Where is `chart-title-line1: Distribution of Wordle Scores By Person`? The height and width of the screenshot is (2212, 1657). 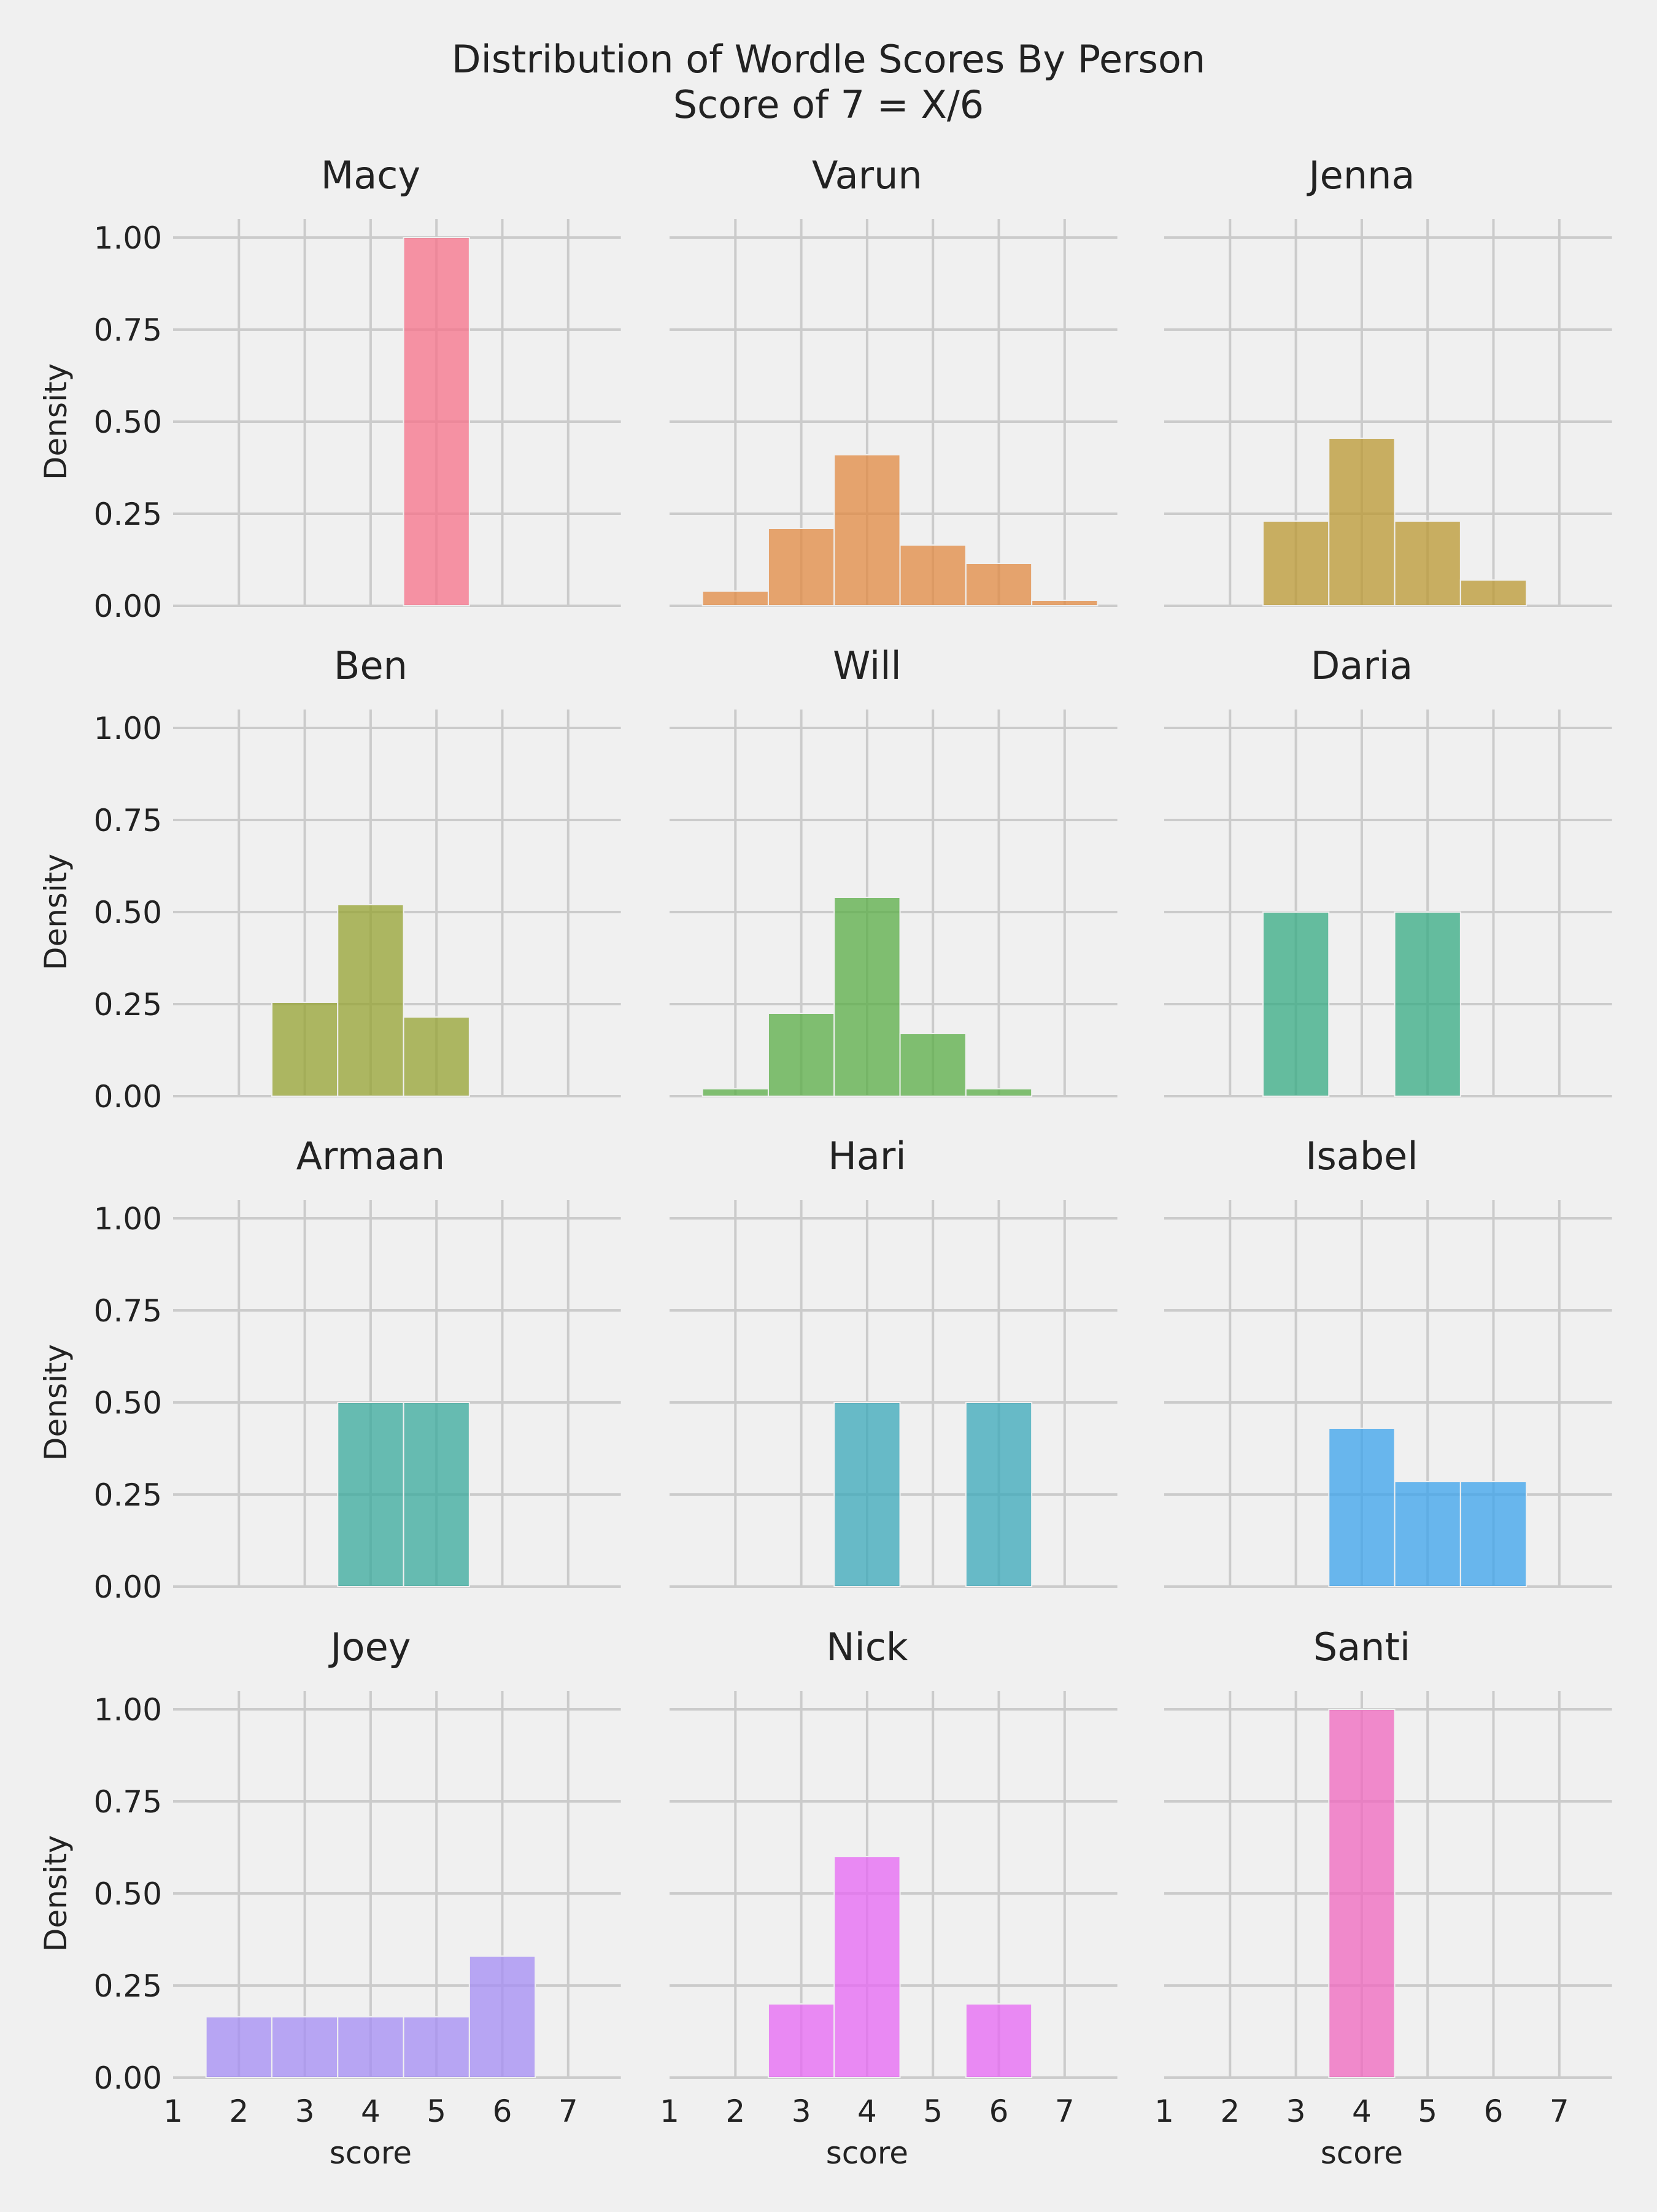
chart-title-line1: Distribution of Wordle Scores By Person is located at coordinates (829, 59).